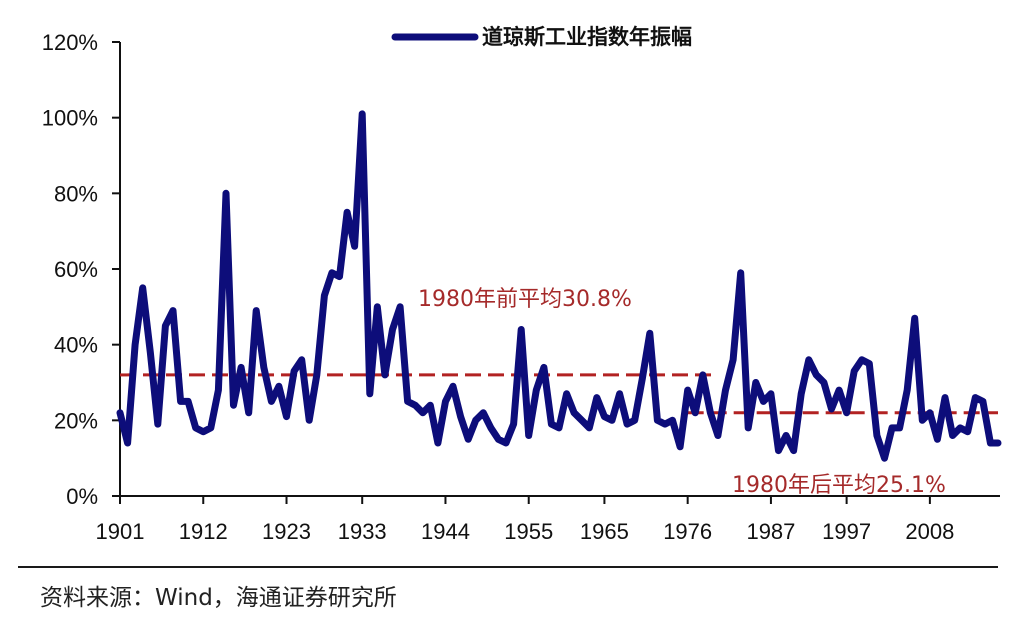 Image resolution: width=1016 pixels, height=630 pixels. I want to click on x-tick-label: 1933, so click(362, 531).